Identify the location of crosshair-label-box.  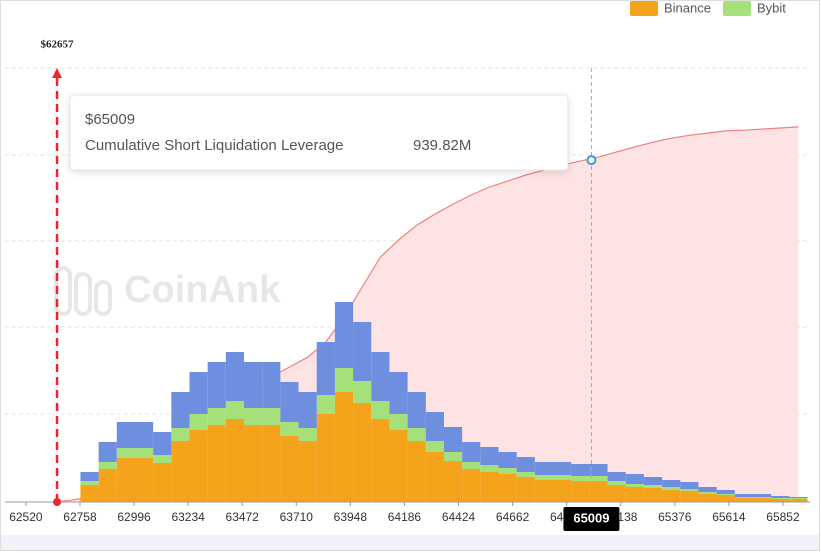
(591, 519).